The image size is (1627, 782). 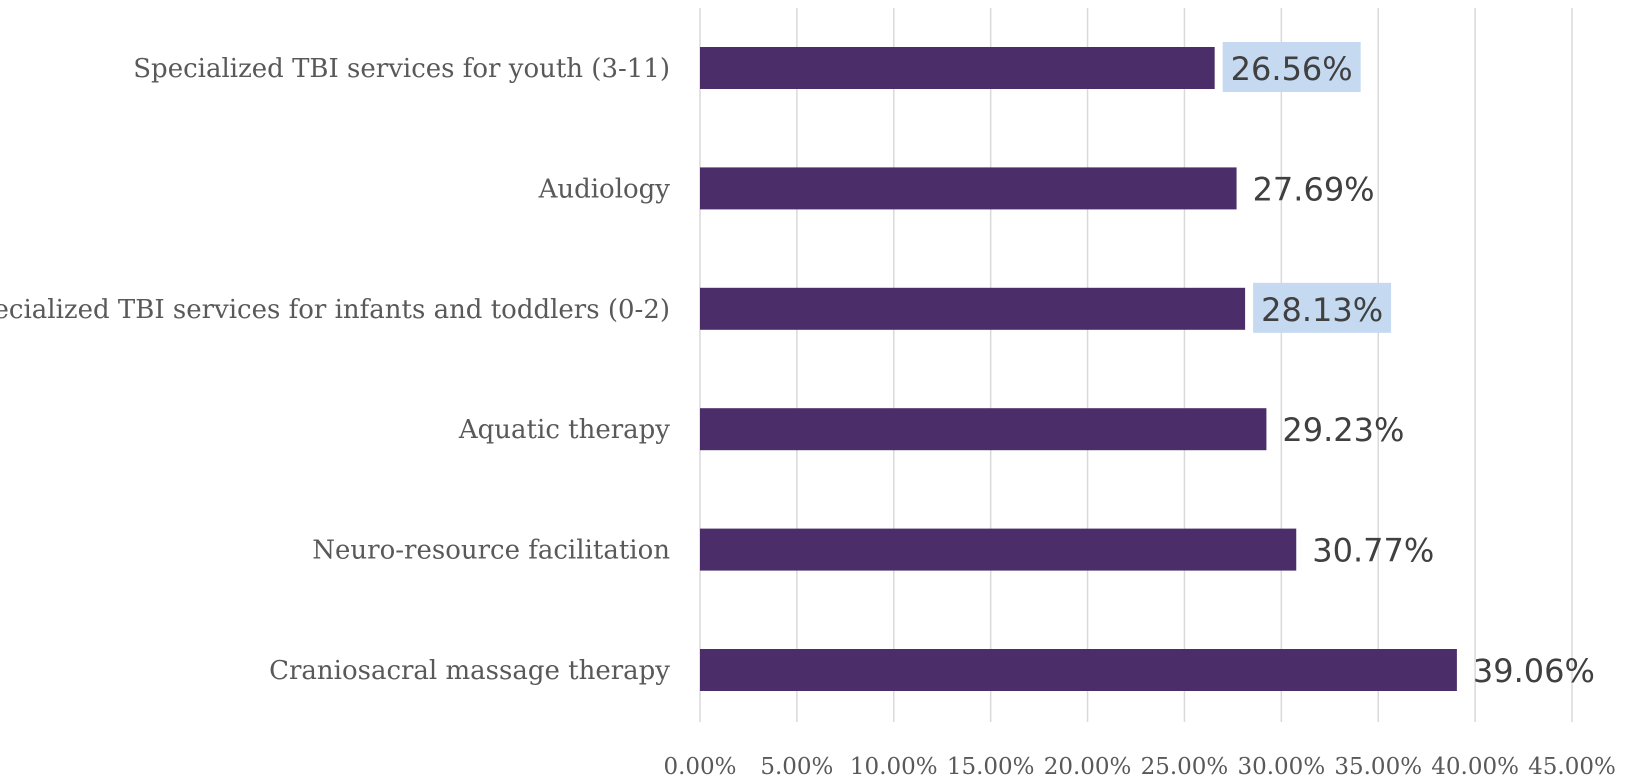 I want to click on category-label: Neuro-resource facilitation, so click(x=491, y=551).